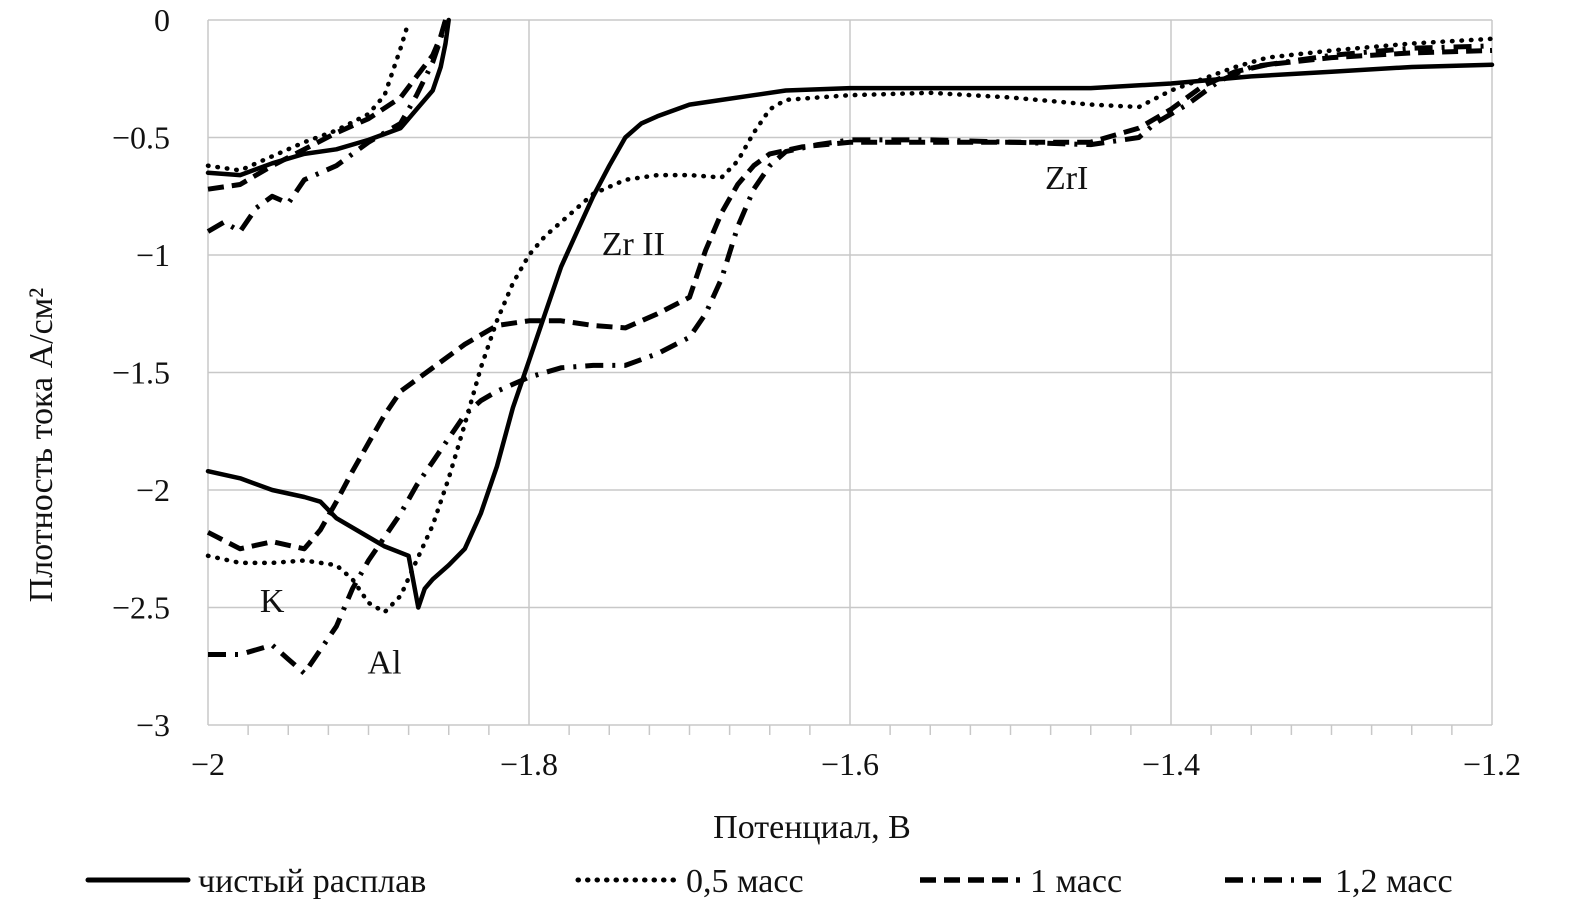  I want to click on x-tick-label: −1.2, so click(1492, 764).